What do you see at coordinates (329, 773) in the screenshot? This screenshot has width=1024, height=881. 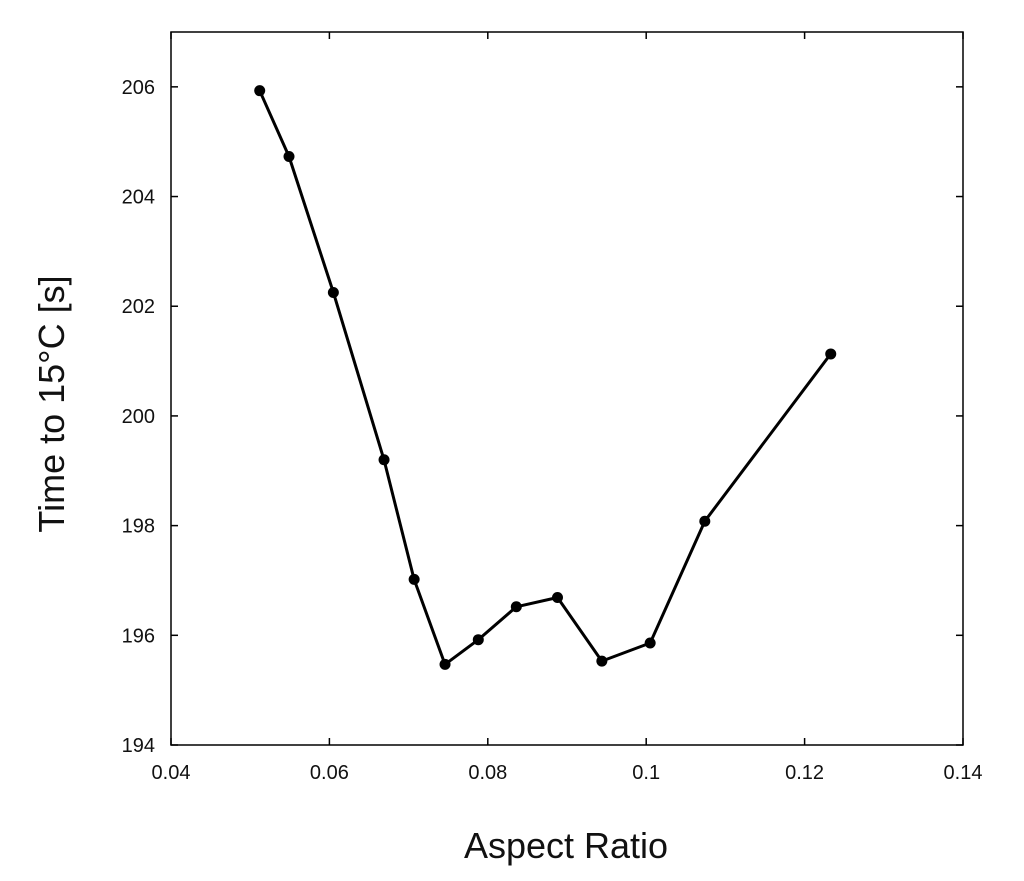 I see `x-tick-label: 0.06` at bounding box center [329, 773].